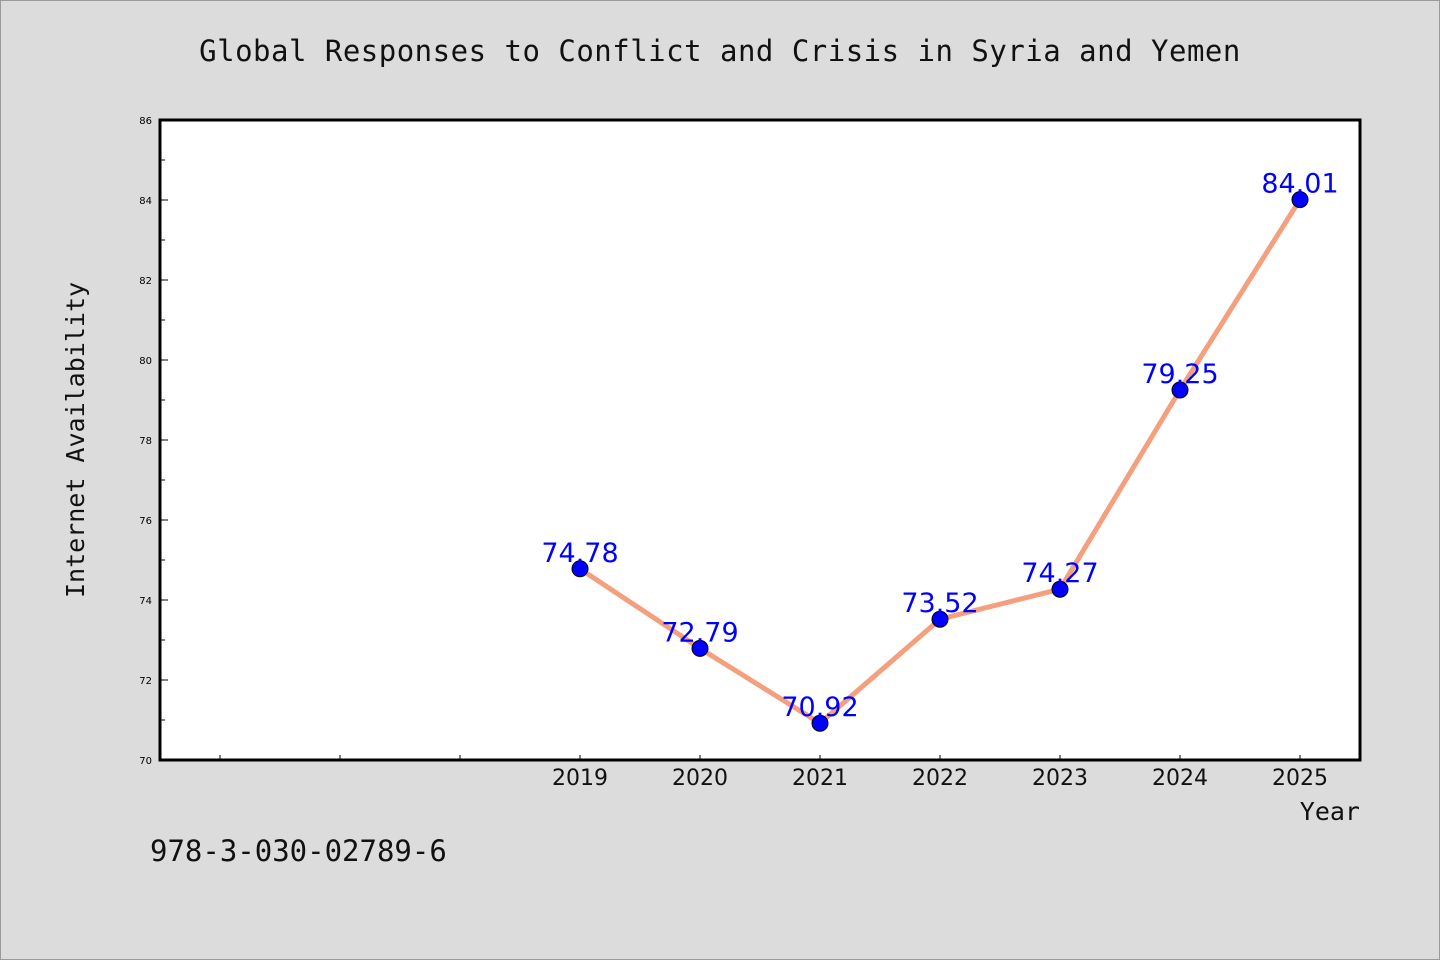  Describe the element at coordinates (145, 761) in the screenshot. I see `y-tick-label: 70` at that location.